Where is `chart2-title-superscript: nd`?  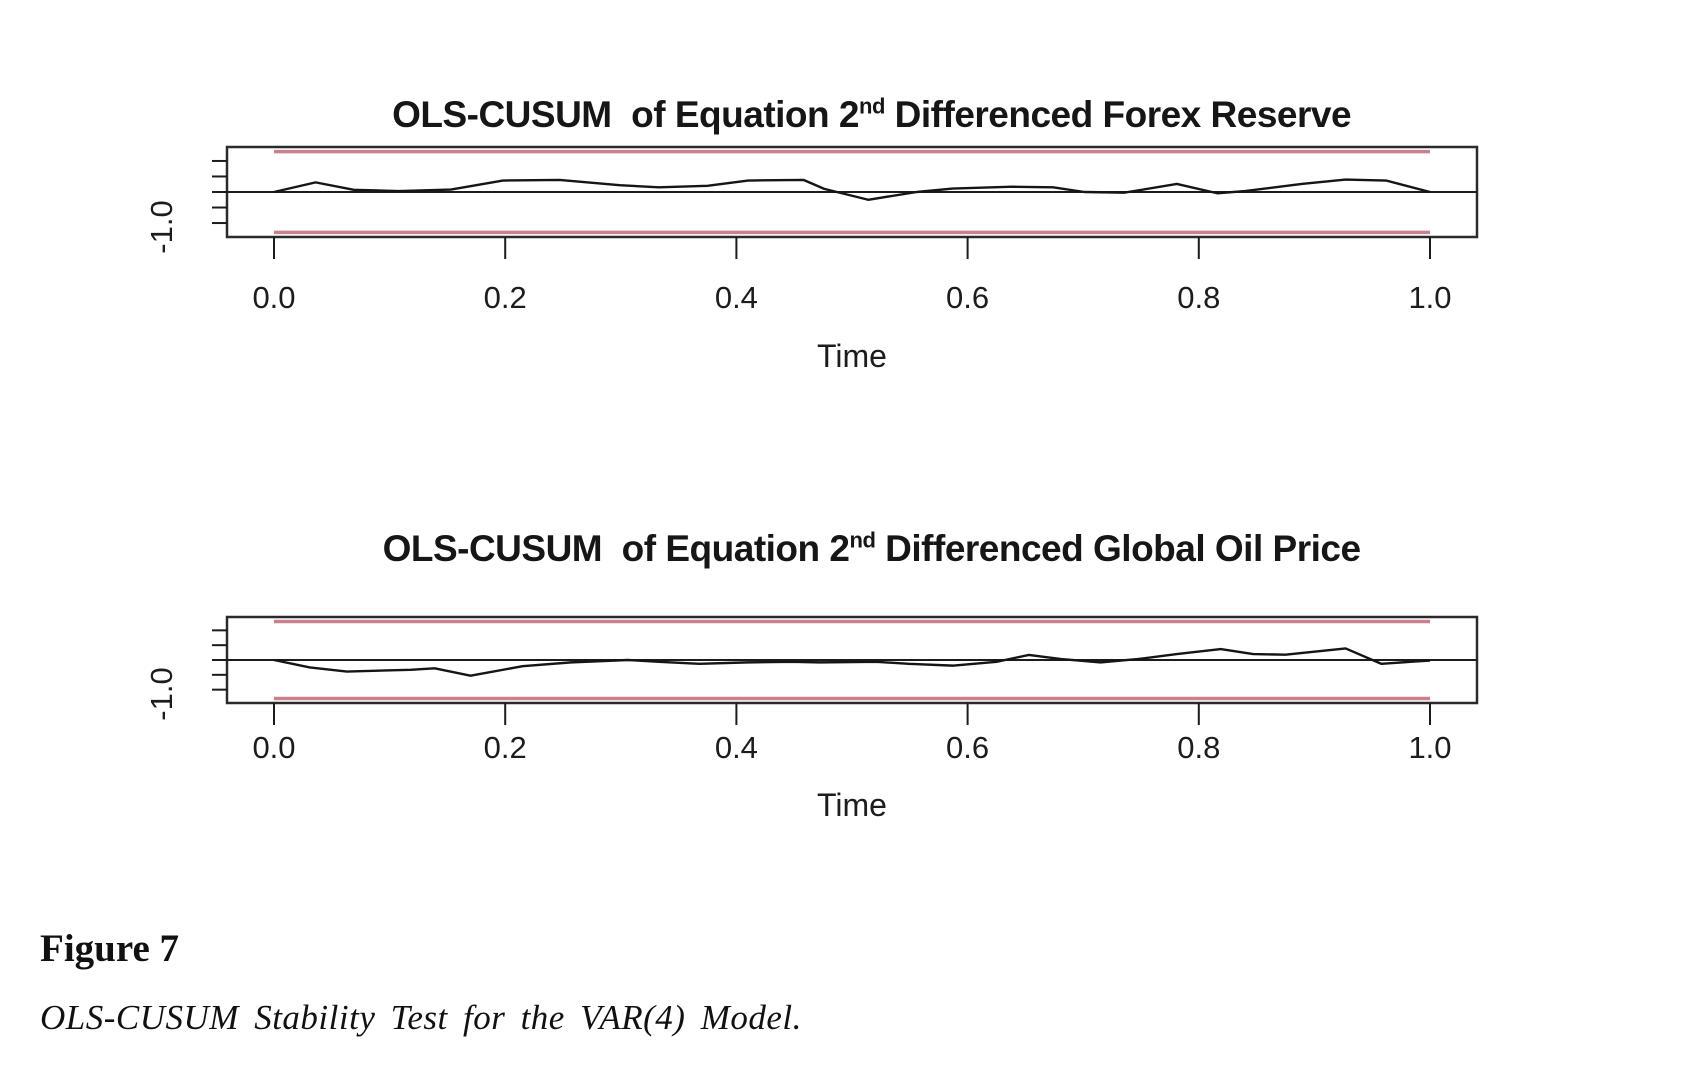 chart2-title-superscript: nd is located at coordinates (862, 540).